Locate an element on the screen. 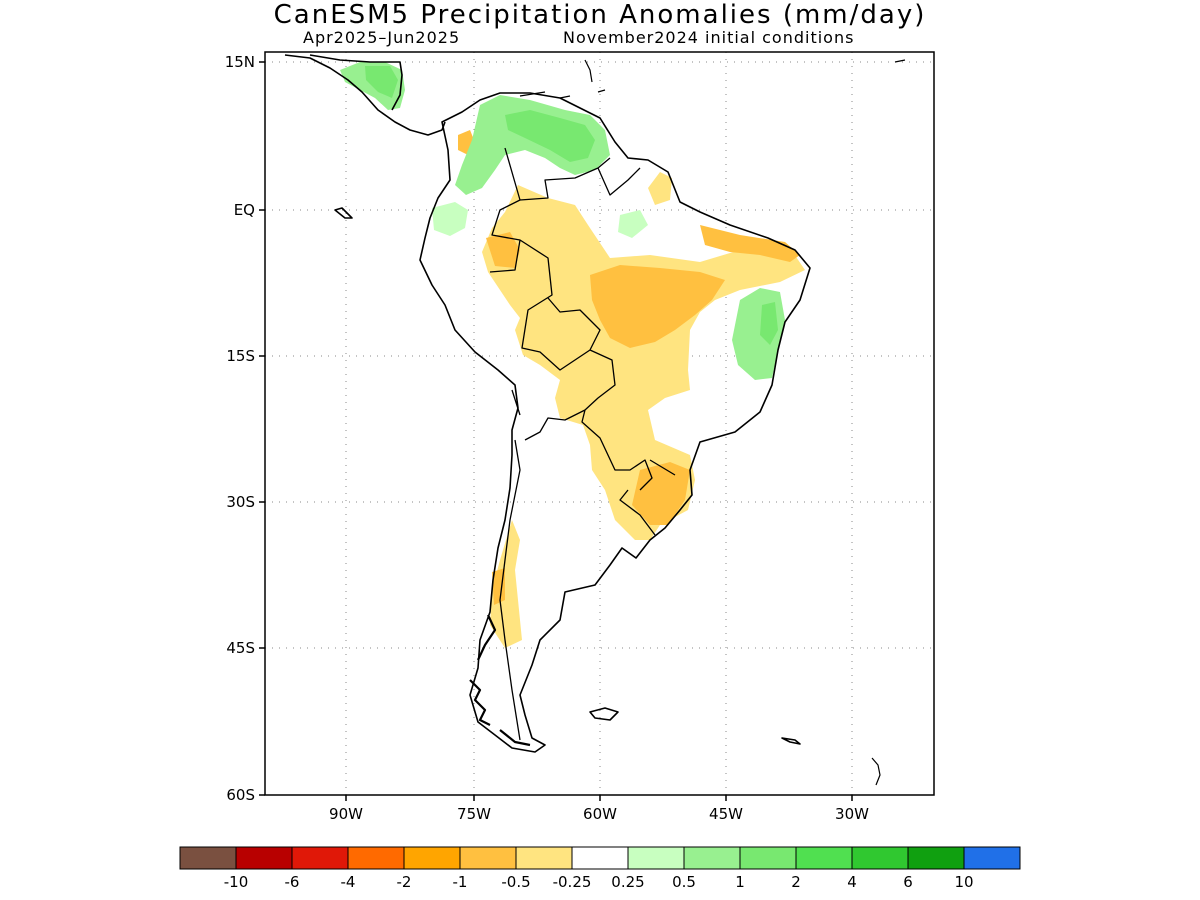 The image size is (1200, 900). strong-wet-venezuela is located at coordinates (550, 136).